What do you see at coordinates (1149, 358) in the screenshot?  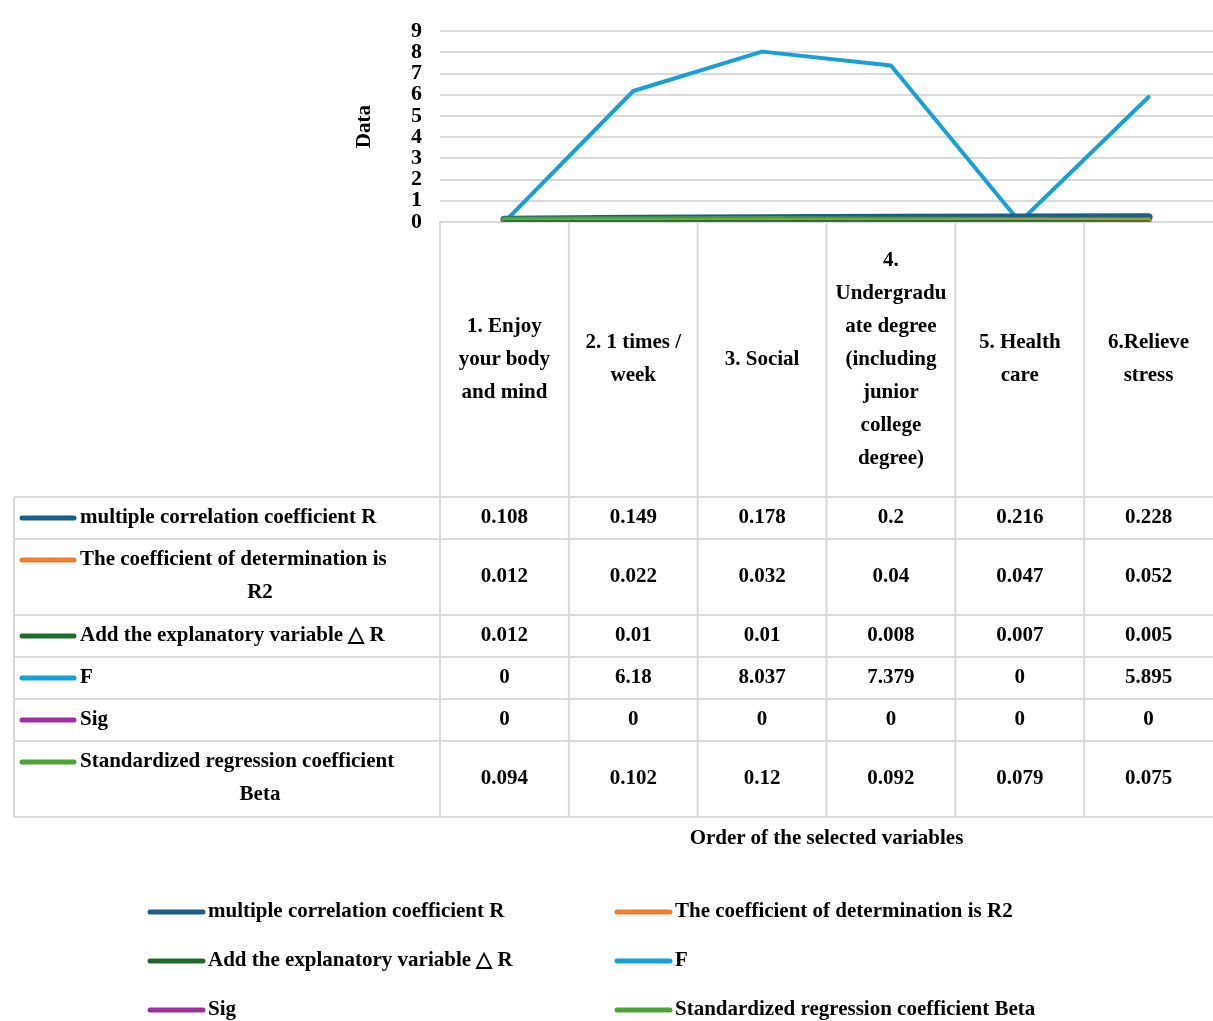 I see `x-tick-label: 6.Relieve stress` at bounding box center [1149, 358].